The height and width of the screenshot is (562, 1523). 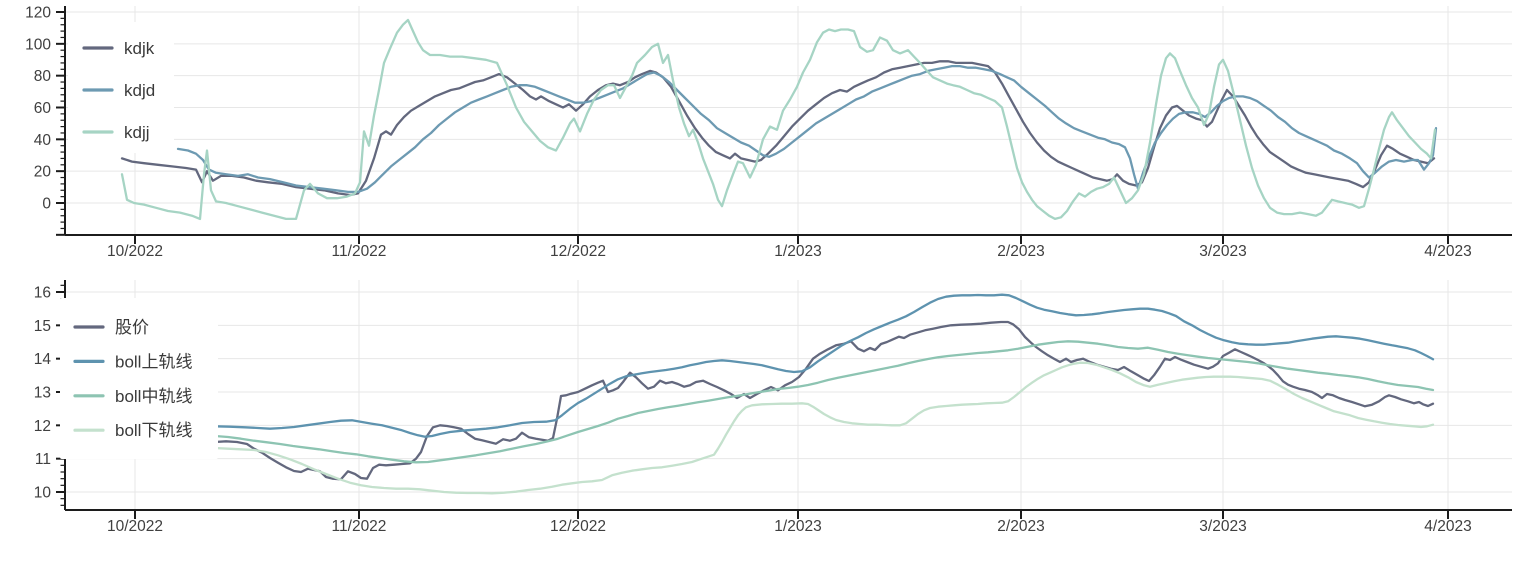 What do you see at coordinates (139, 48) in the screenshot?
I see `legend-label-kdjk: kdjk` at bounding box center [139, 48].